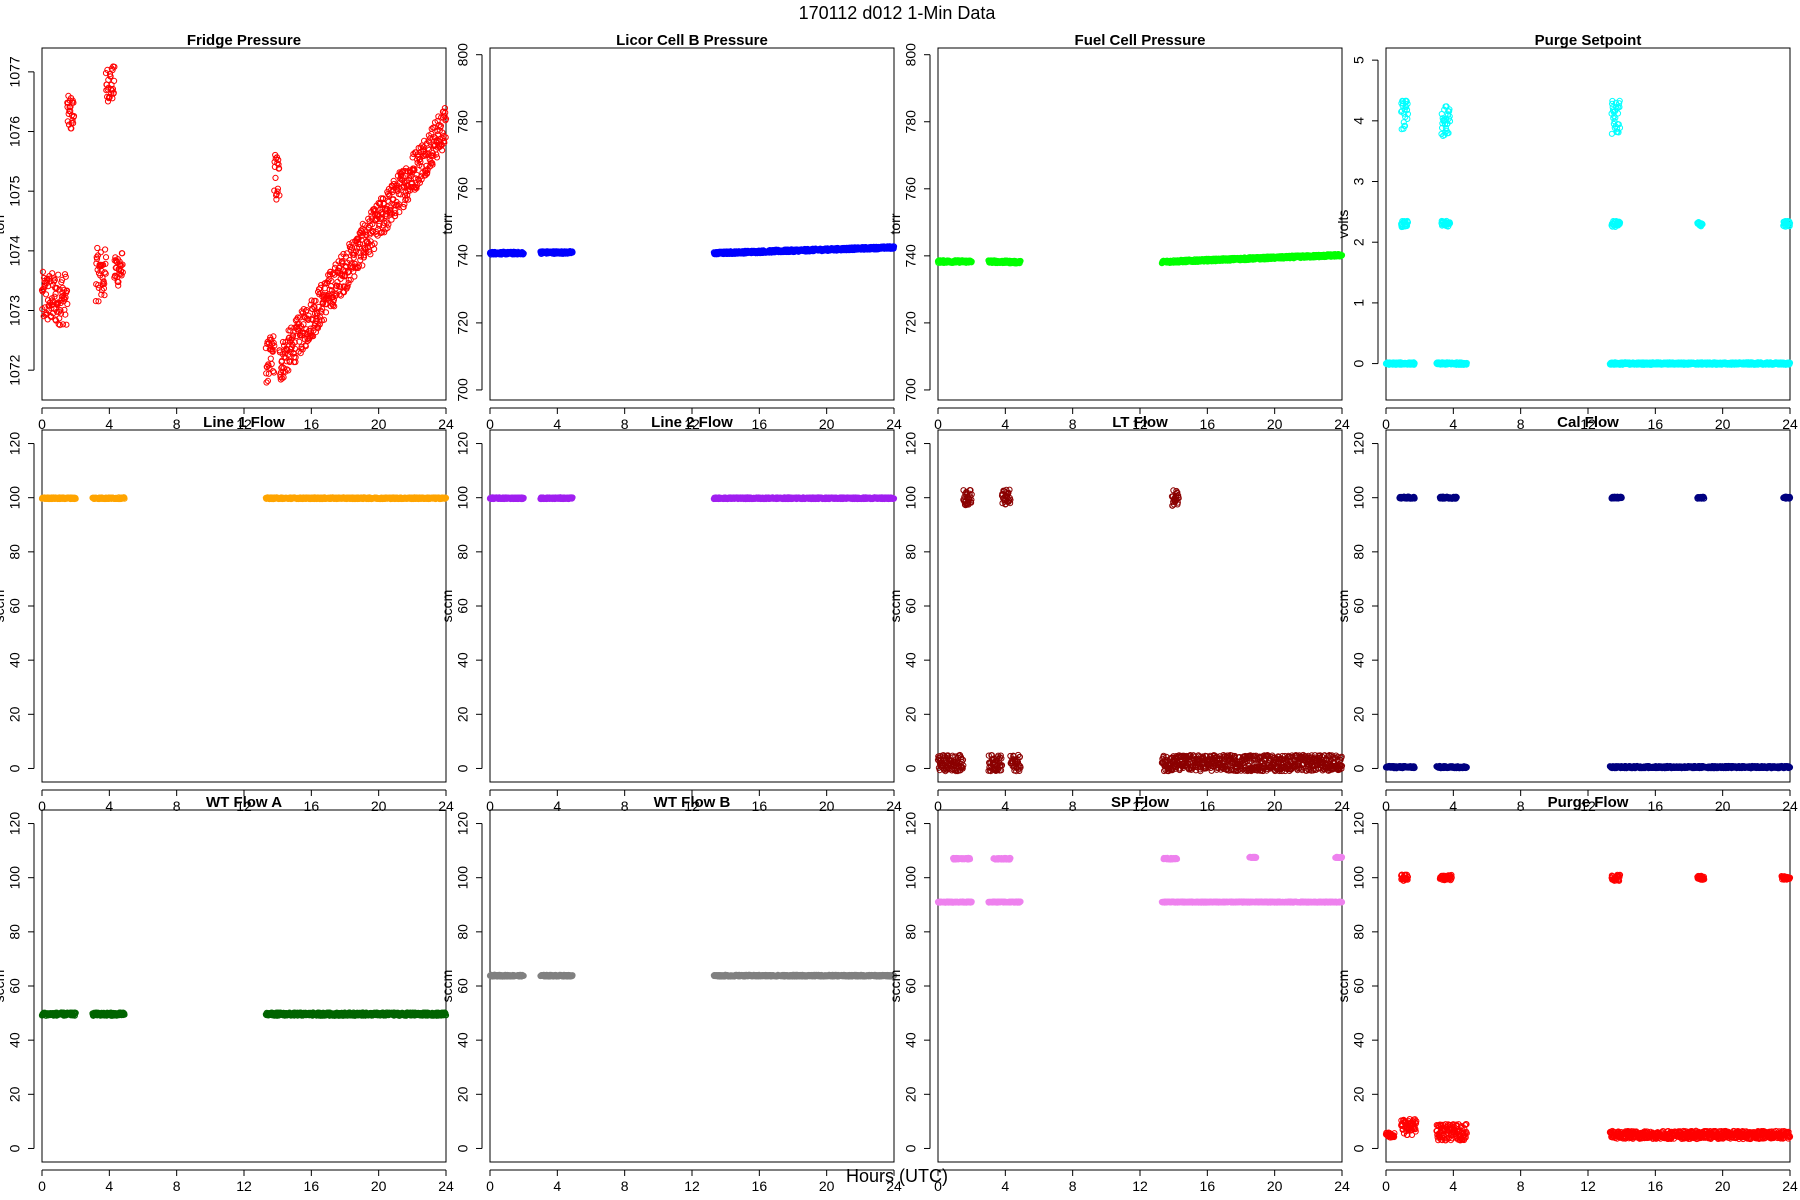 This screenshot has height=1200, width=1800. Describe the element at coordinates (15, 250) in the screenshot. I see `y-tick-label: 1074` at that location.